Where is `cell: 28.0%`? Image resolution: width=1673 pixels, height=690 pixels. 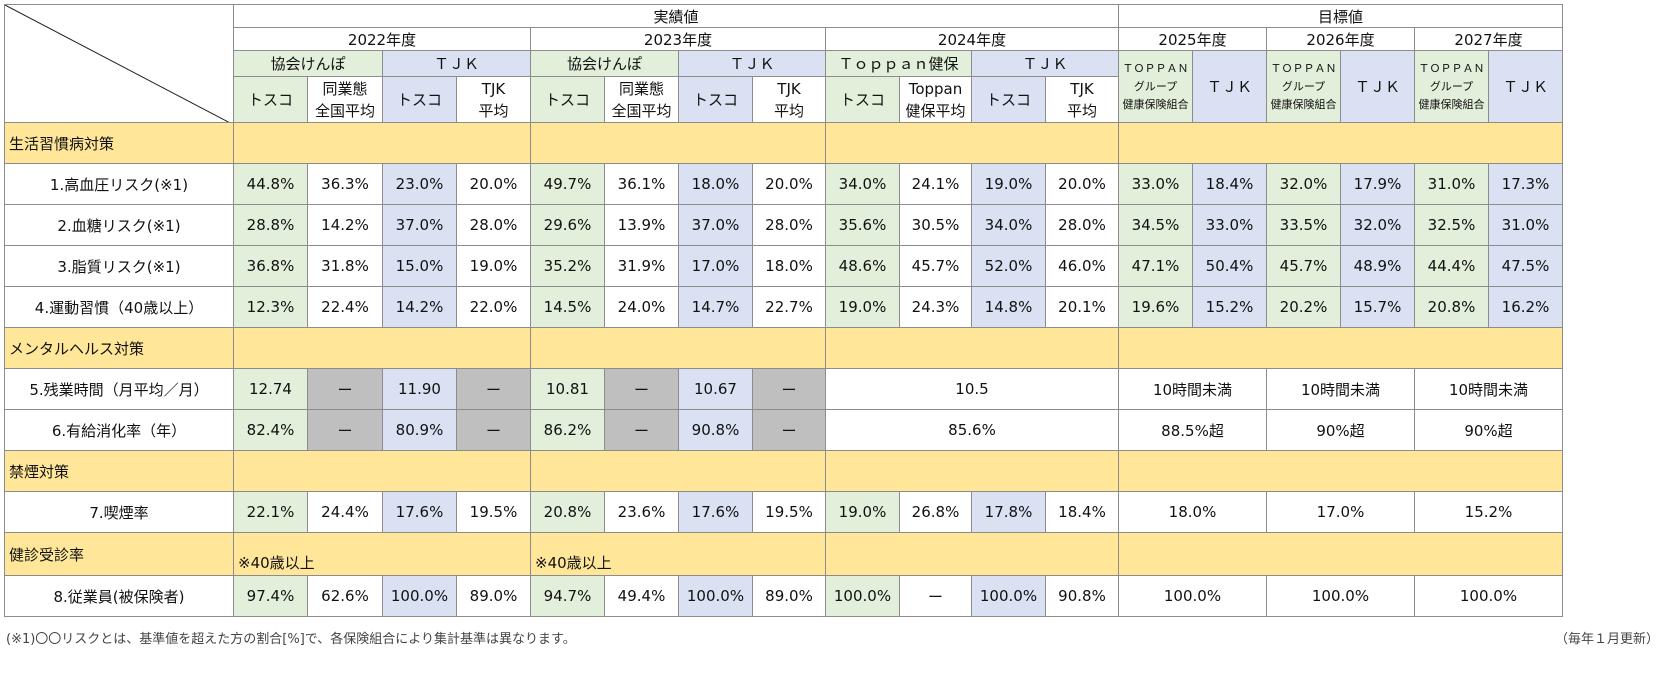
cell: 28.0% is located at coordinates (1082, 225).